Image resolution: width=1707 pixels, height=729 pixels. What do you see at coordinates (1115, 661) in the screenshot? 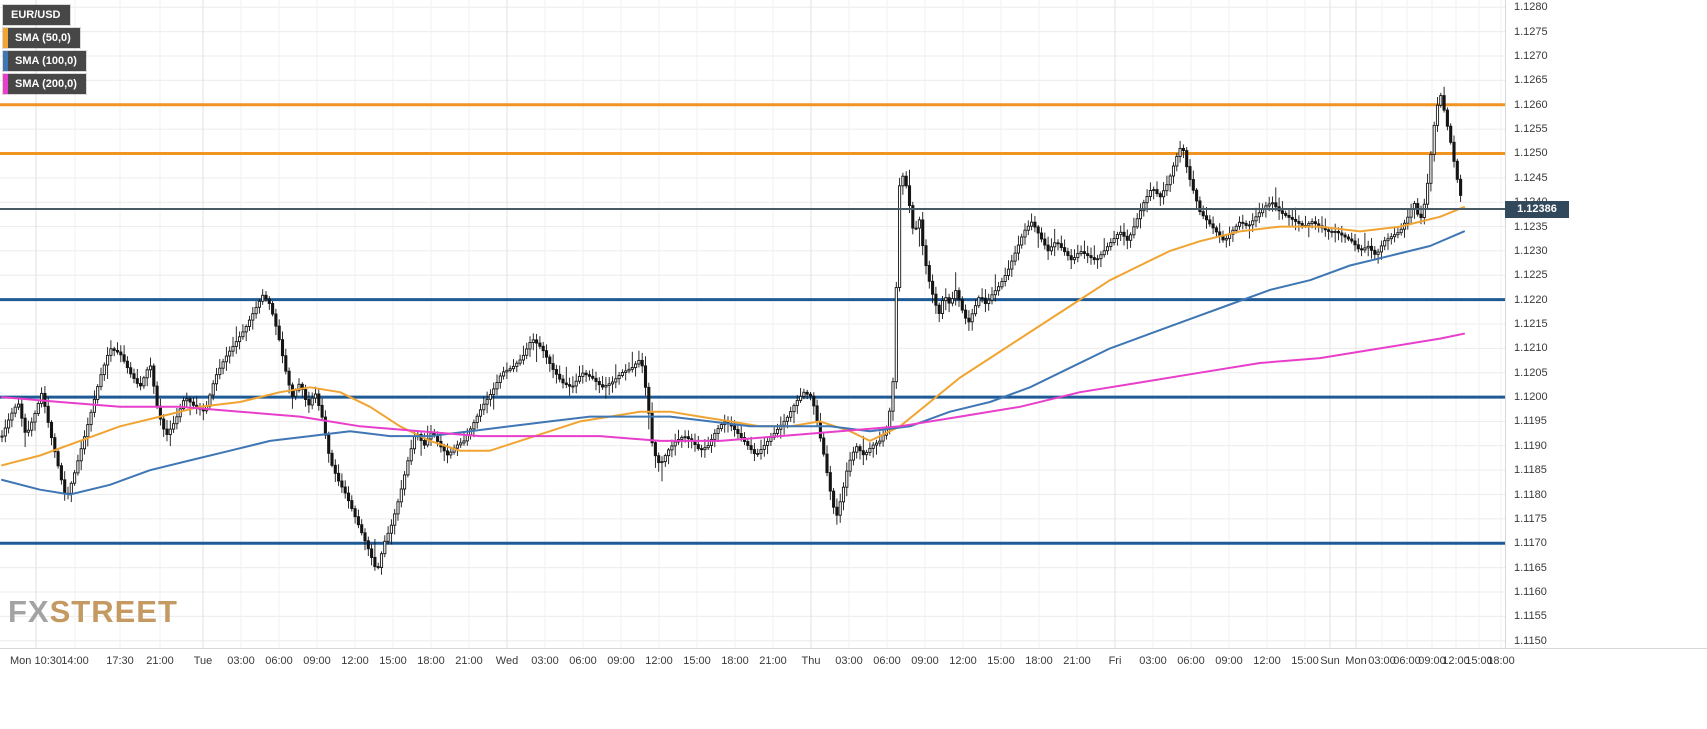
I see `time-axis-label: Fri` at bounding box center [1115, 661].